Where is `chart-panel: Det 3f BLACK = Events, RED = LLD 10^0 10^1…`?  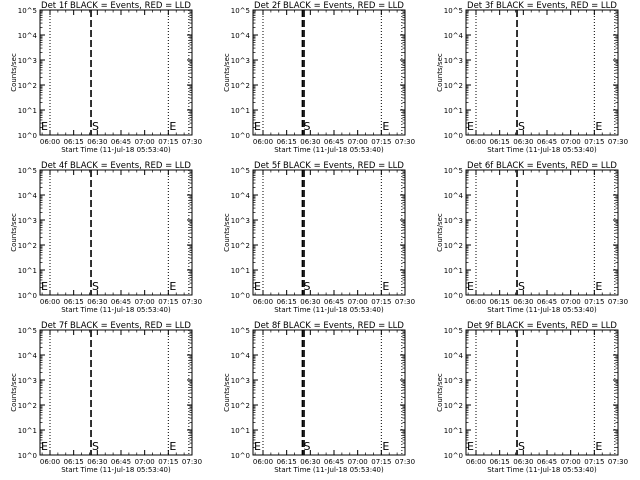 chart-panel: Det 3f BLACK = Events, RED = LLD 10^0 10^1… is located at coordinates (532, 77).